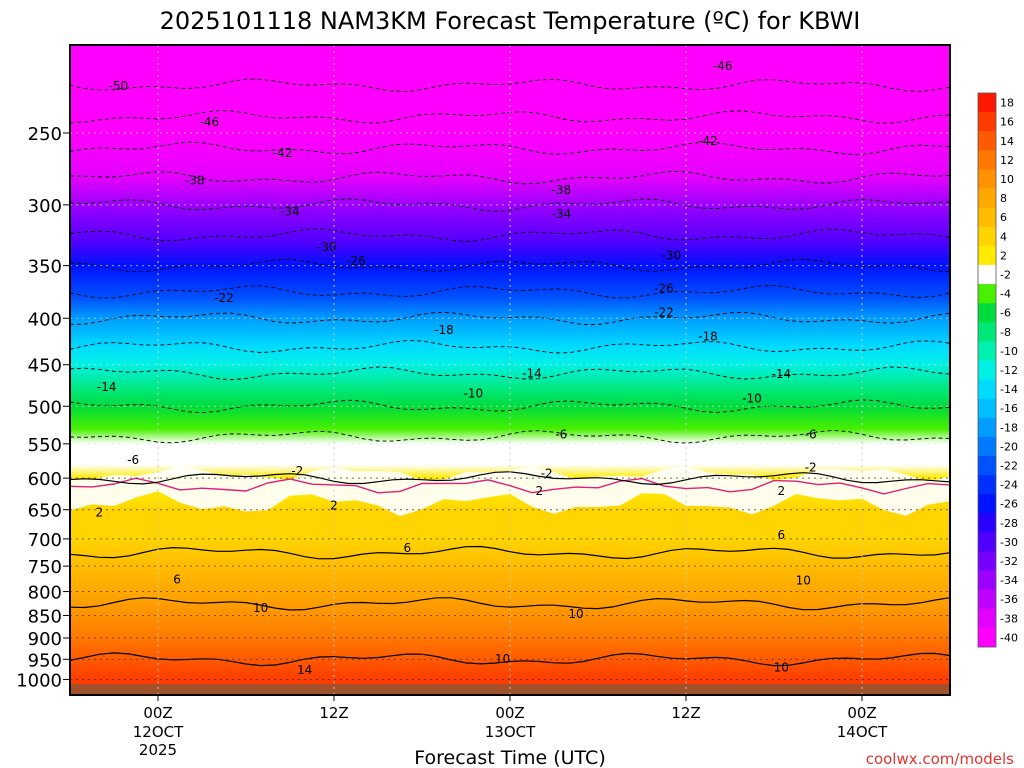 The width and height of the screenshot is (1024, 768). Describe the element at coordinates (1009, 446) in the screenshot. I see `colorbar-label: -20` at that location.